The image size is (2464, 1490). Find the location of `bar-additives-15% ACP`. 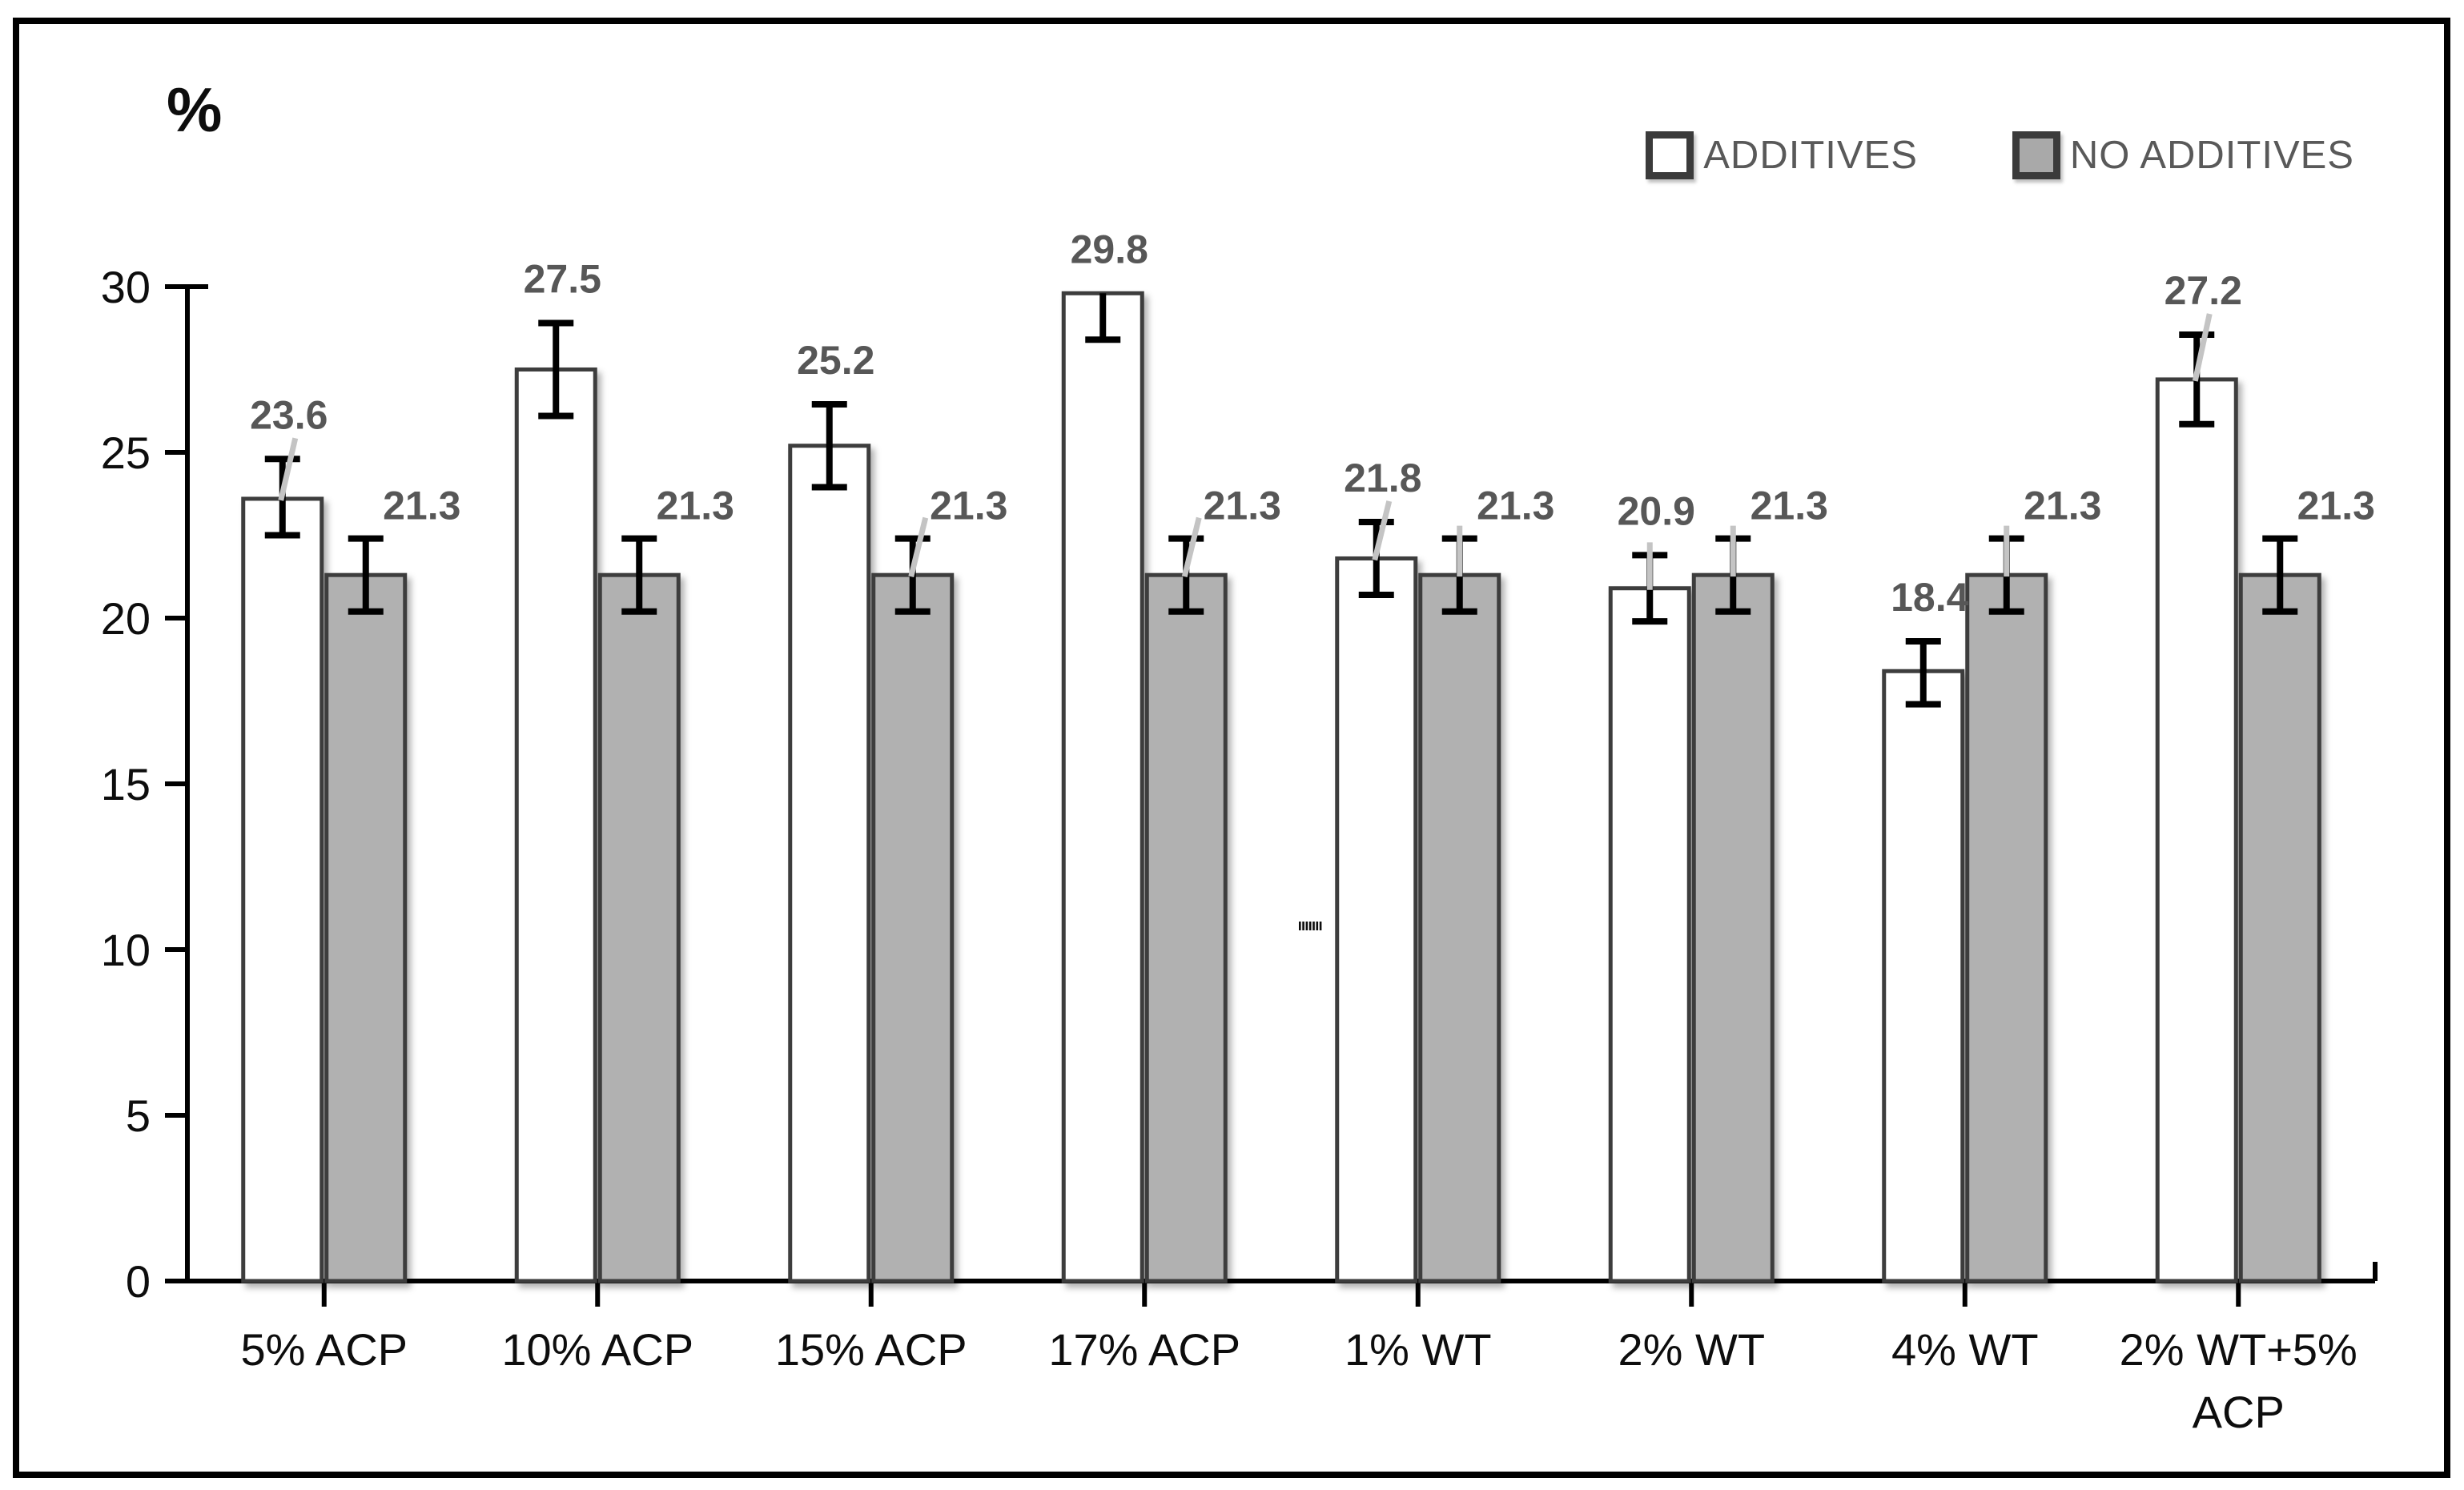

bar-additives-15% ACP is located at coordinates (829, 863).